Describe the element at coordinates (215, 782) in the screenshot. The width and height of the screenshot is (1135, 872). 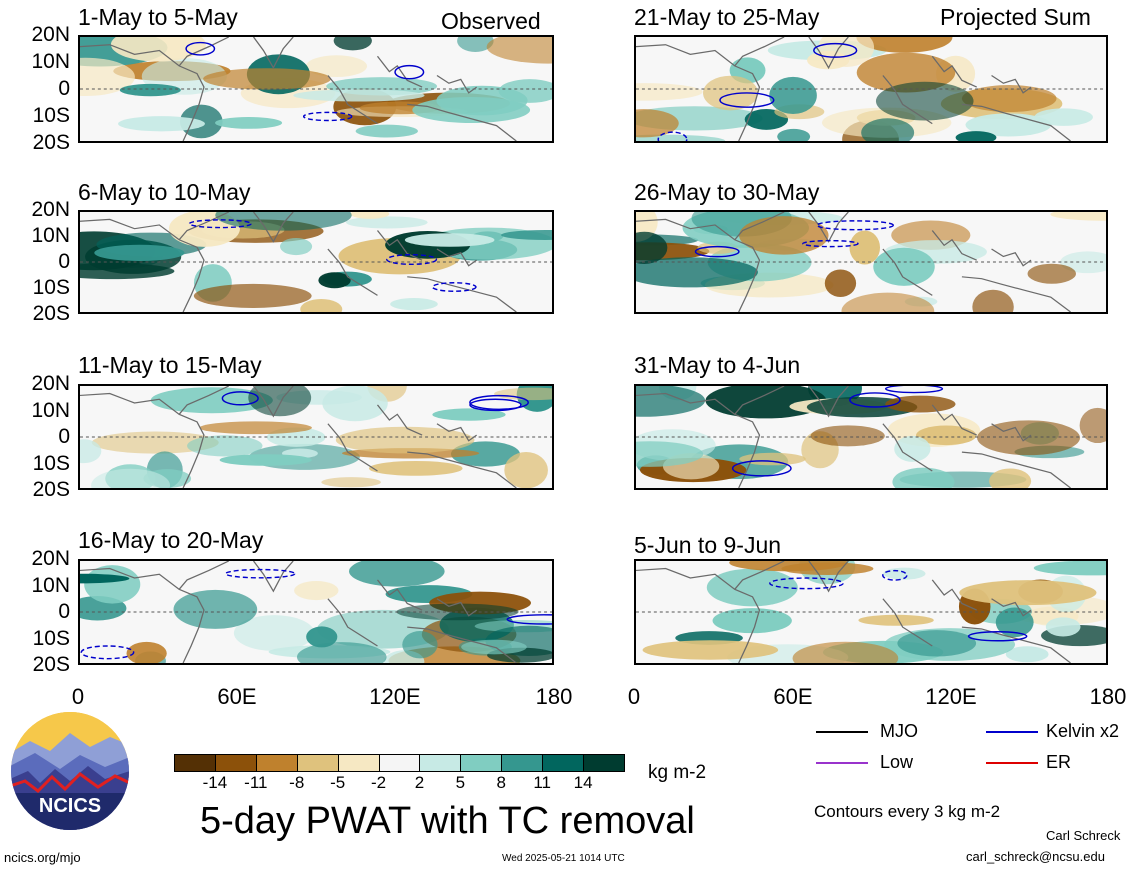
I see `colorbar-label: -14` at that location.